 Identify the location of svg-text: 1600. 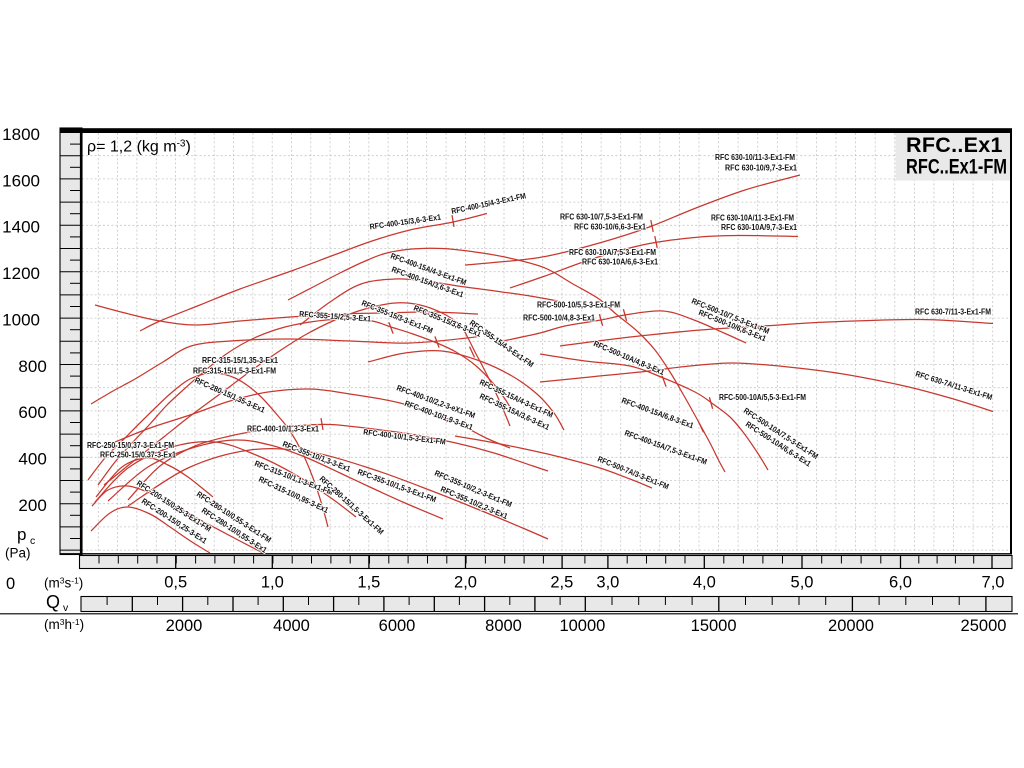
(21, 180).